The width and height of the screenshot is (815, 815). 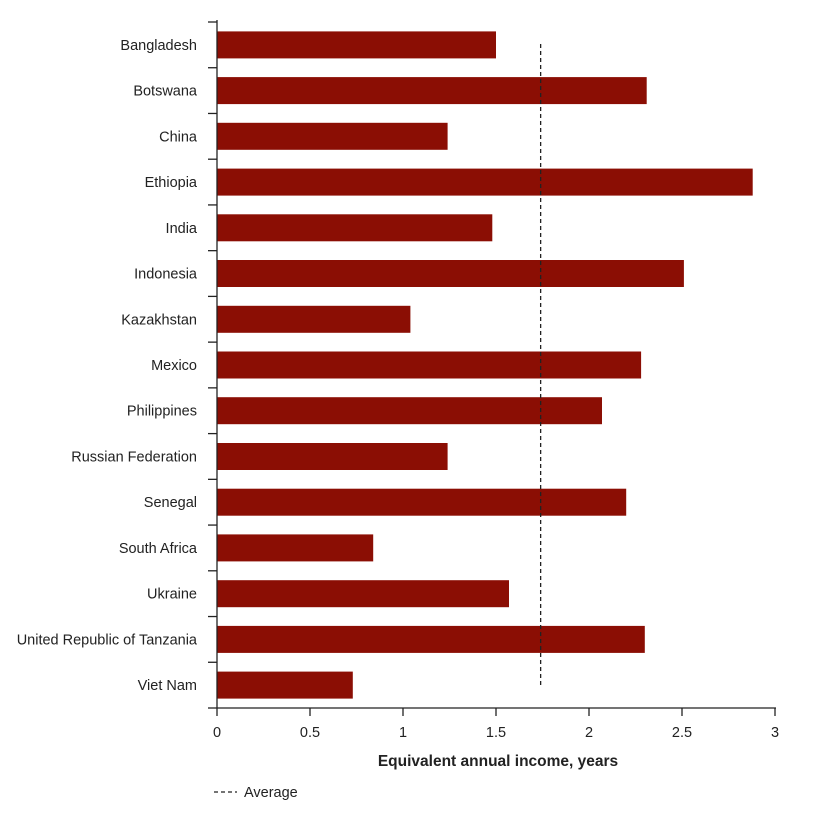 I want to click on x-tick-label: 0, so click(x=217, y=733).